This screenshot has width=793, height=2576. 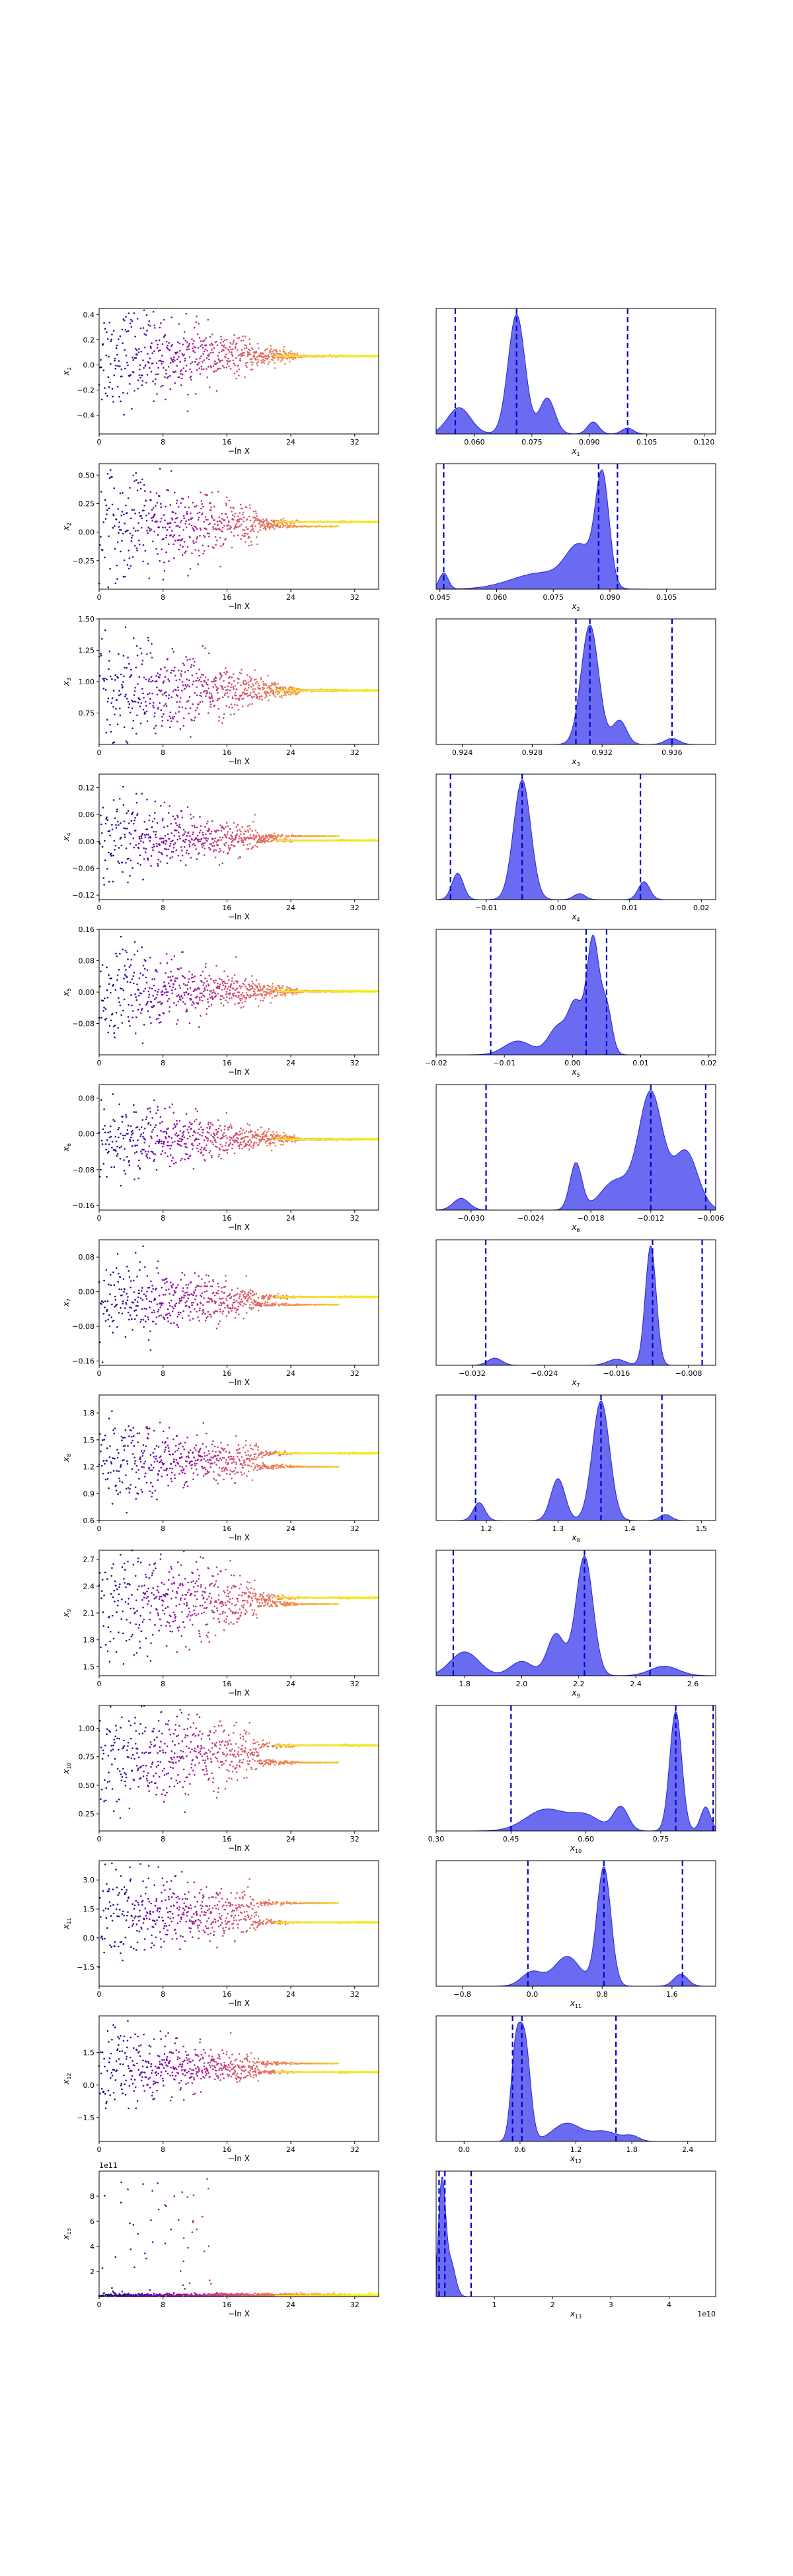 I want to click on x-tick-label: 8, so click(x=163, y=442).